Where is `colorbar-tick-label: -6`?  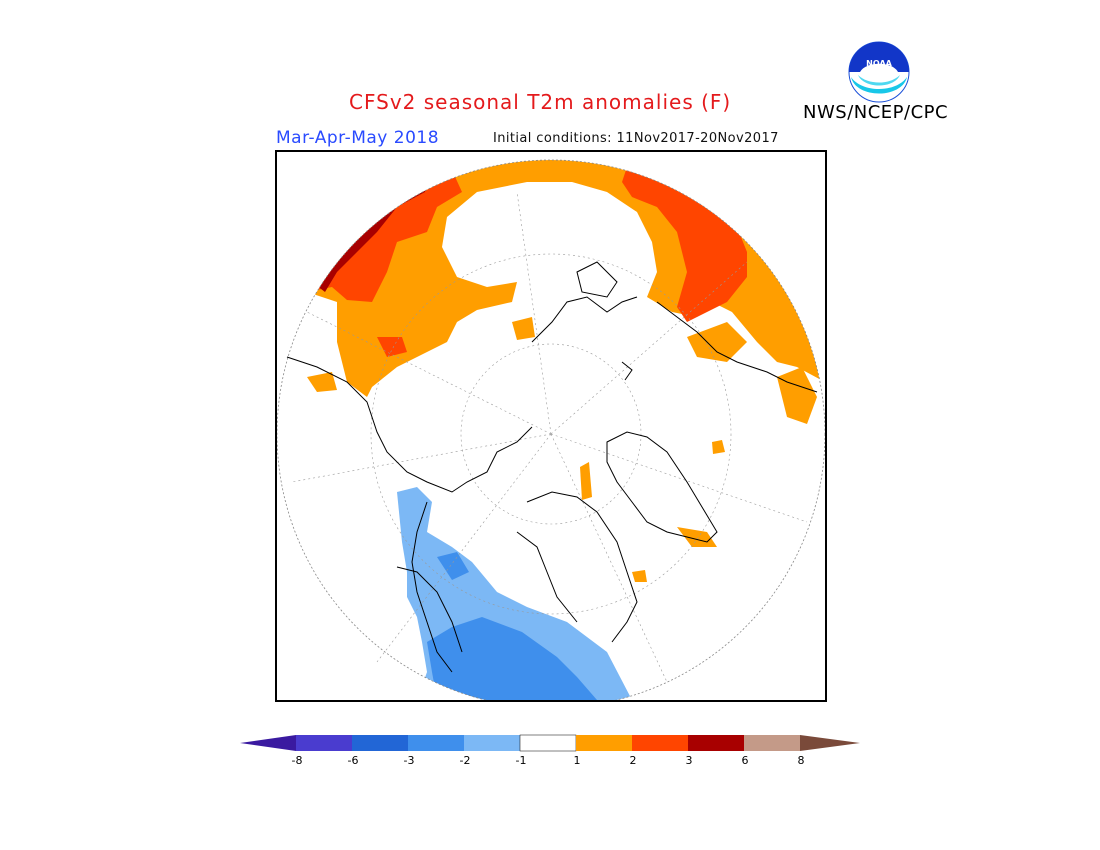
colorbar-tick-label: -6 is located at coordinates (353, 760).